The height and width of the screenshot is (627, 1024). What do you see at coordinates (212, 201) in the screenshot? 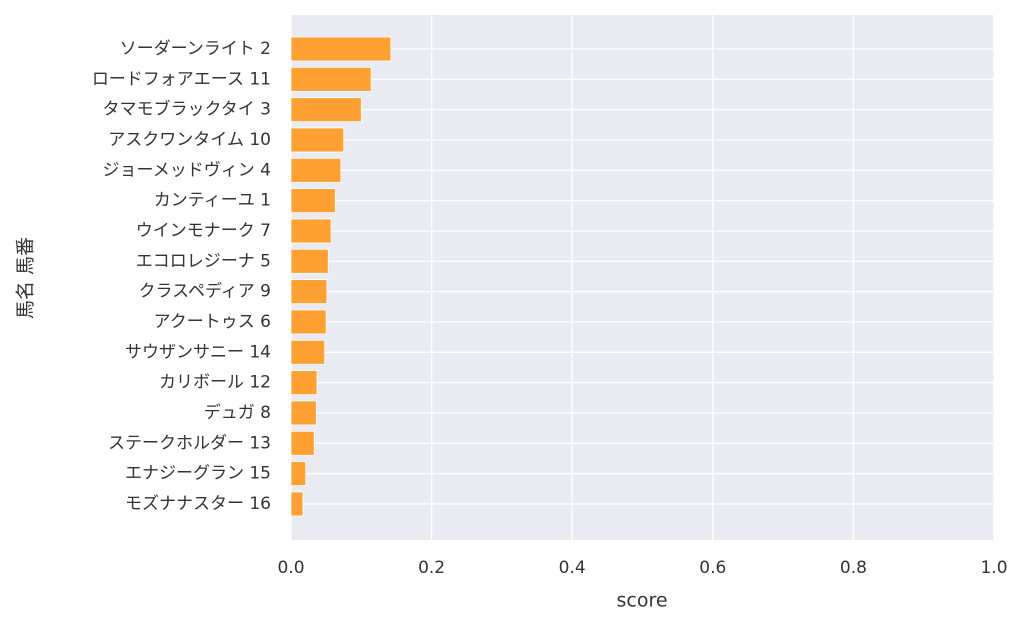
I see `y-tick-label: カンティーユ 1` at bounding box center [212, 201].